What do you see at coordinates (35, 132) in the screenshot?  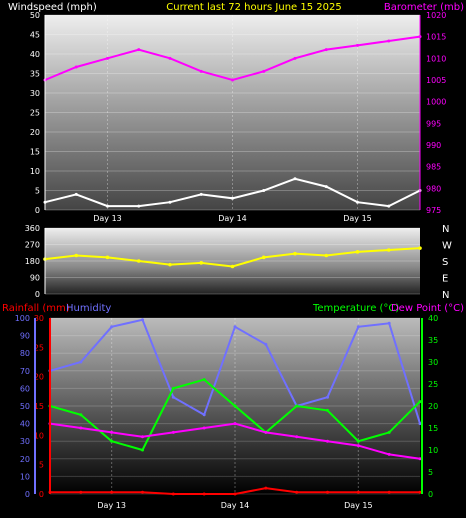 I see `wind-tick-label: 20` at bounding box center [35, 132].